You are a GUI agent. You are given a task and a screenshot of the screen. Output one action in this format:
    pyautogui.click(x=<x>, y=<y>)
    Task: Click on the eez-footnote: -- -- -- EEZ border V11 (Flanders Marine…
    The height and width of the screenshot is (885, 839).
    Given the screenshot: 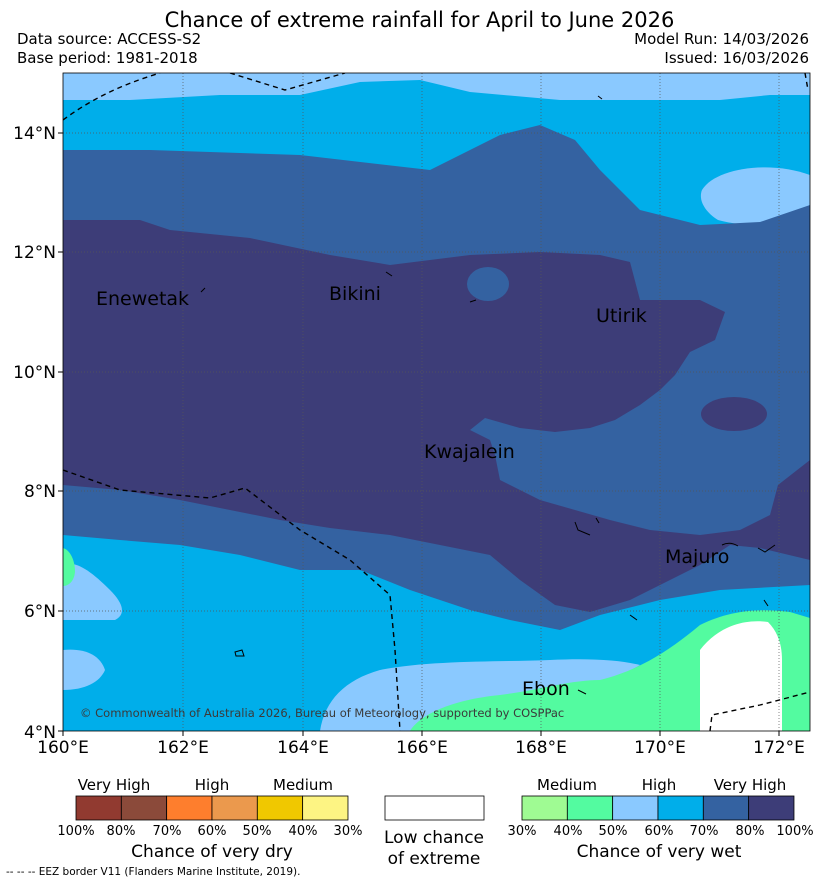 What is the action you would take?
    pyautogui.click(x=153, y=872)
    